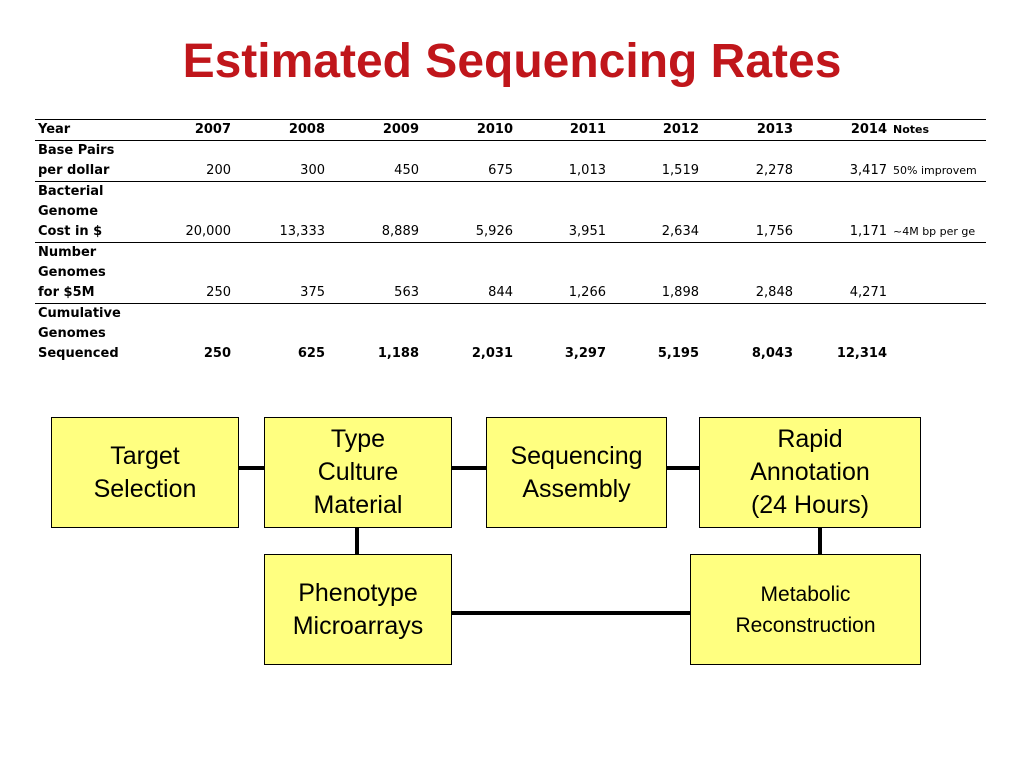  What do you see at coordinates (66, 292) in the screenshot?
I see `row-label-line: for $5M` at bounding box center [66, 292].